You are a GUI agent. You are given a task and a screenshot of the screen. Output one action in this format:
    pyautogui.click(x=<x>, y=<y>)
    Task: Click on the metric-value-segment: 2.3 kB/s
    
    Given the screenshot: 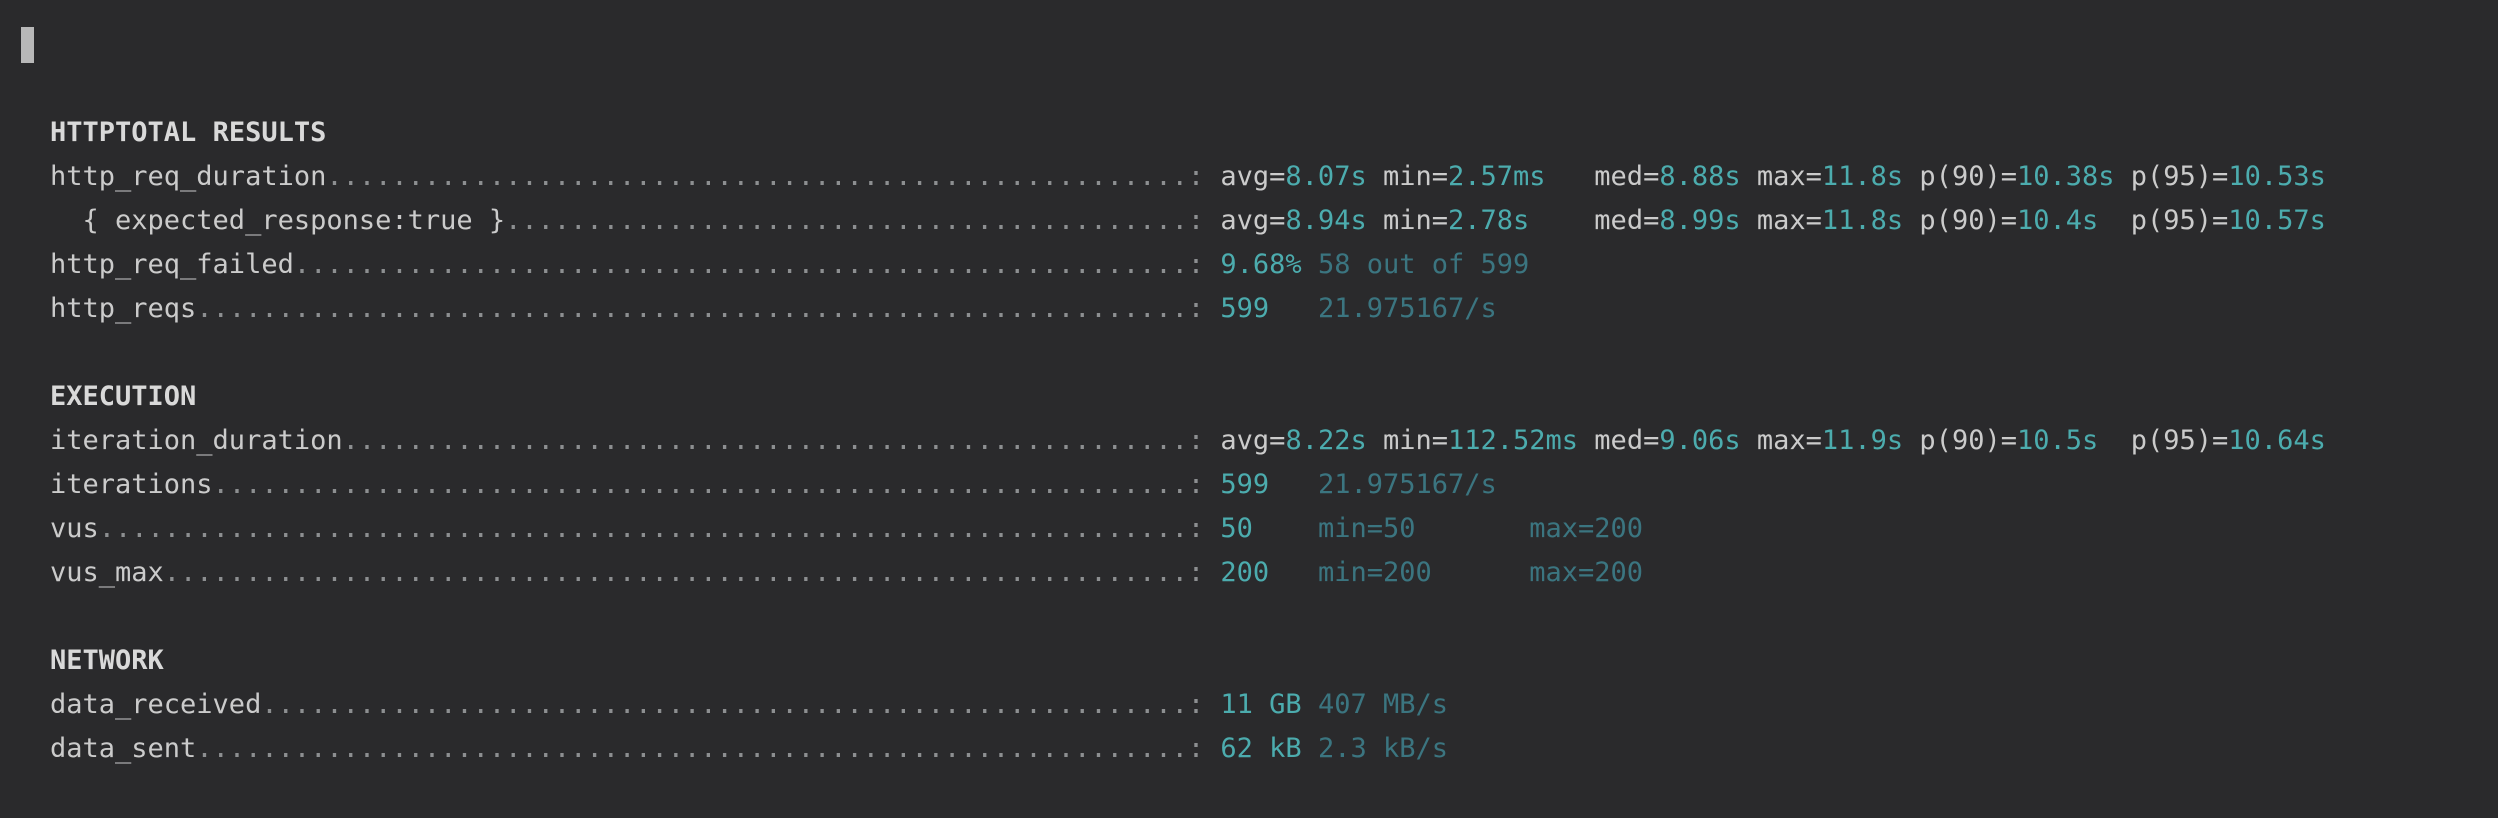 What is the action you would take?
    pyautogui.click(x=1374, y=748)
    